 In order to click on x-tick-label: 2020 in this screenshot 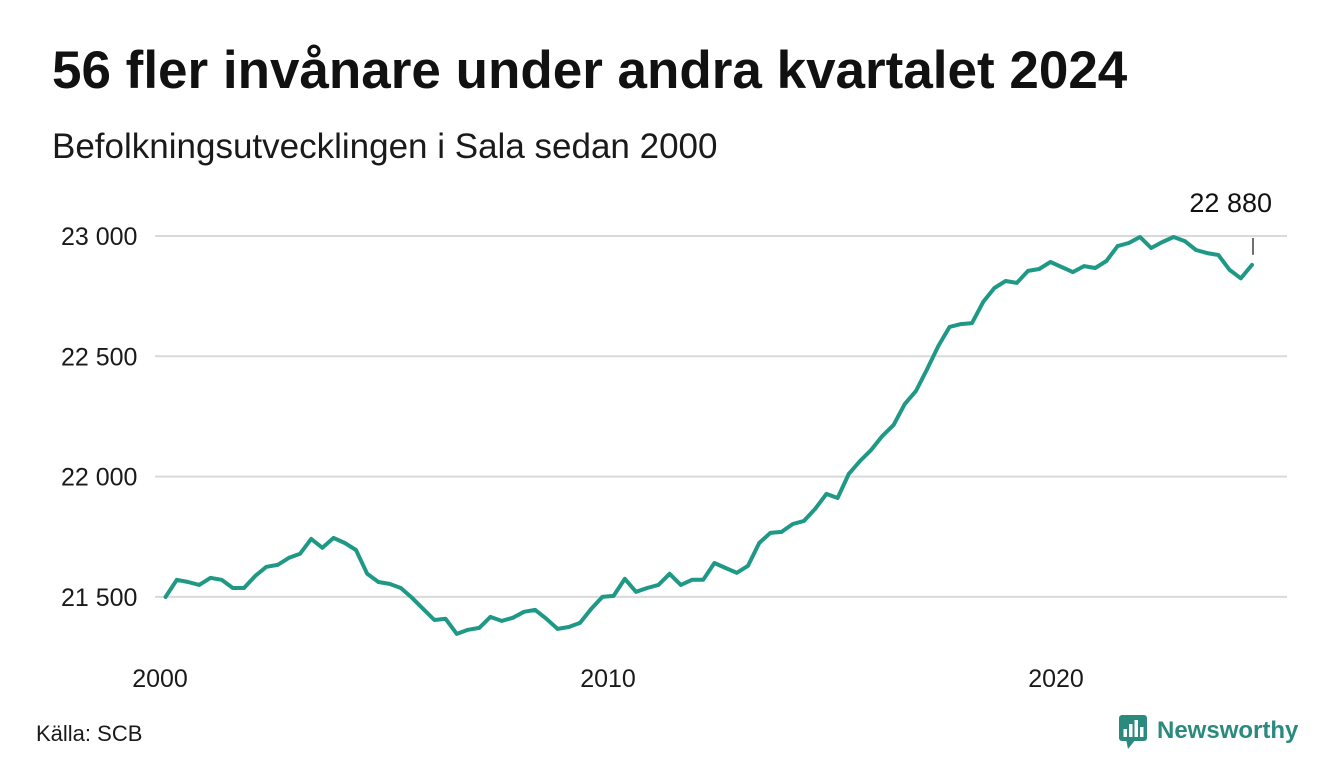, I will do `click(1056, 679)`.